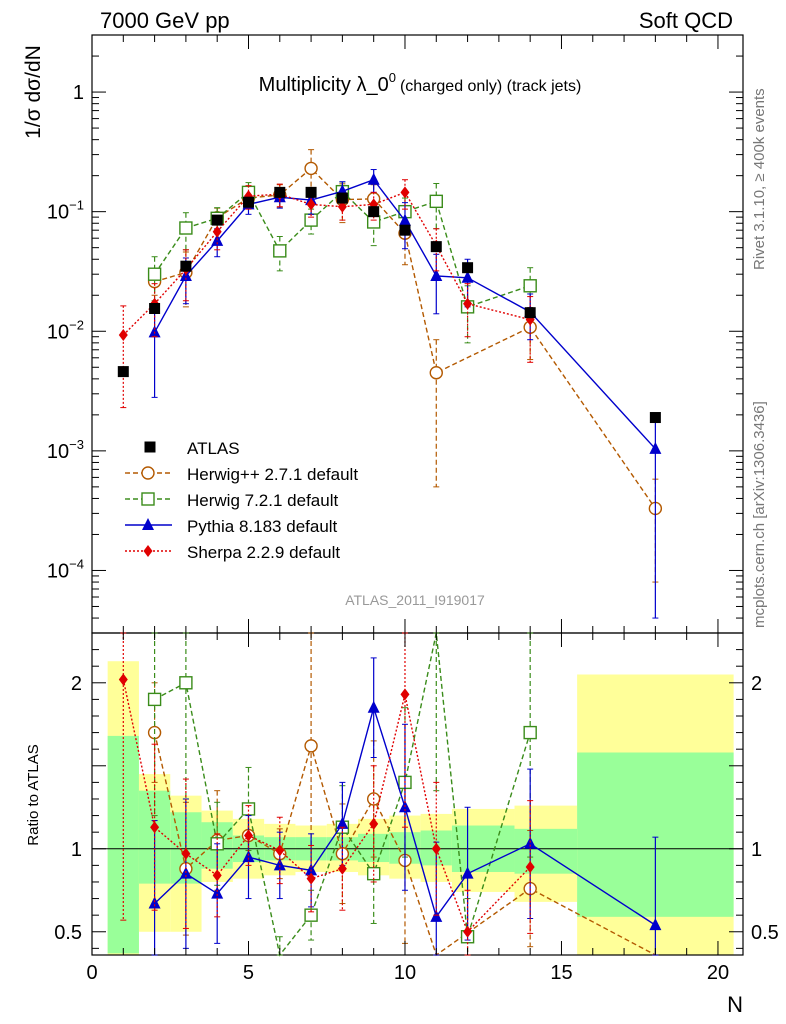 Image resolution: width=786 pixels, height=1024 pixels. I want to click on title-superscript: 0, so click(392, 77).